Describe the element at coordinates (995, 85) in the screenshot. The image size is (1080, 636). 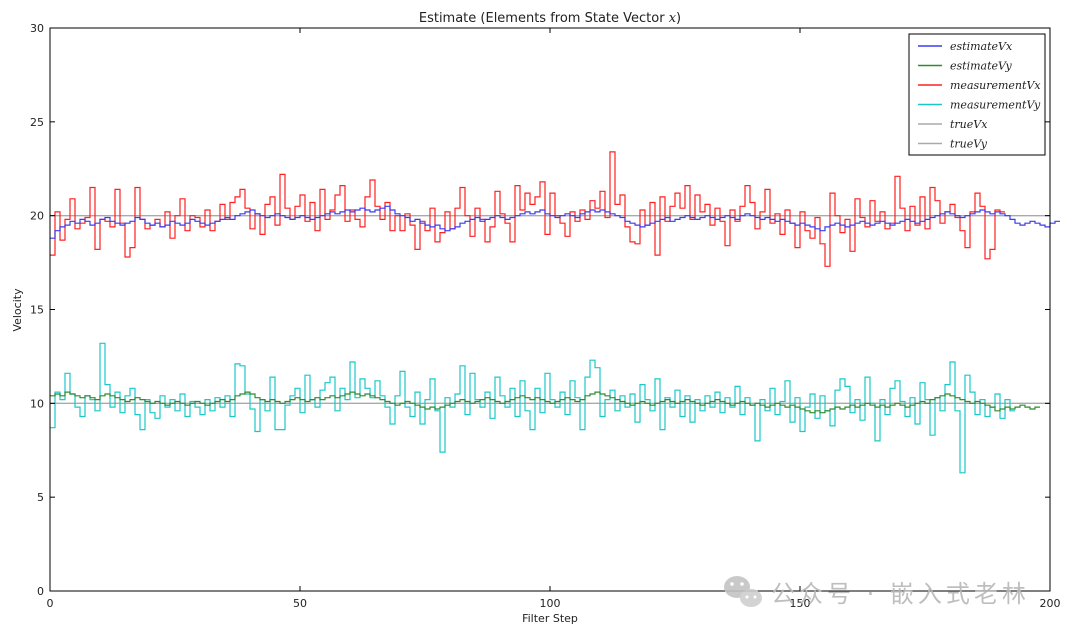
I see `legend-label-measurementVx: measurementVx` at that location.